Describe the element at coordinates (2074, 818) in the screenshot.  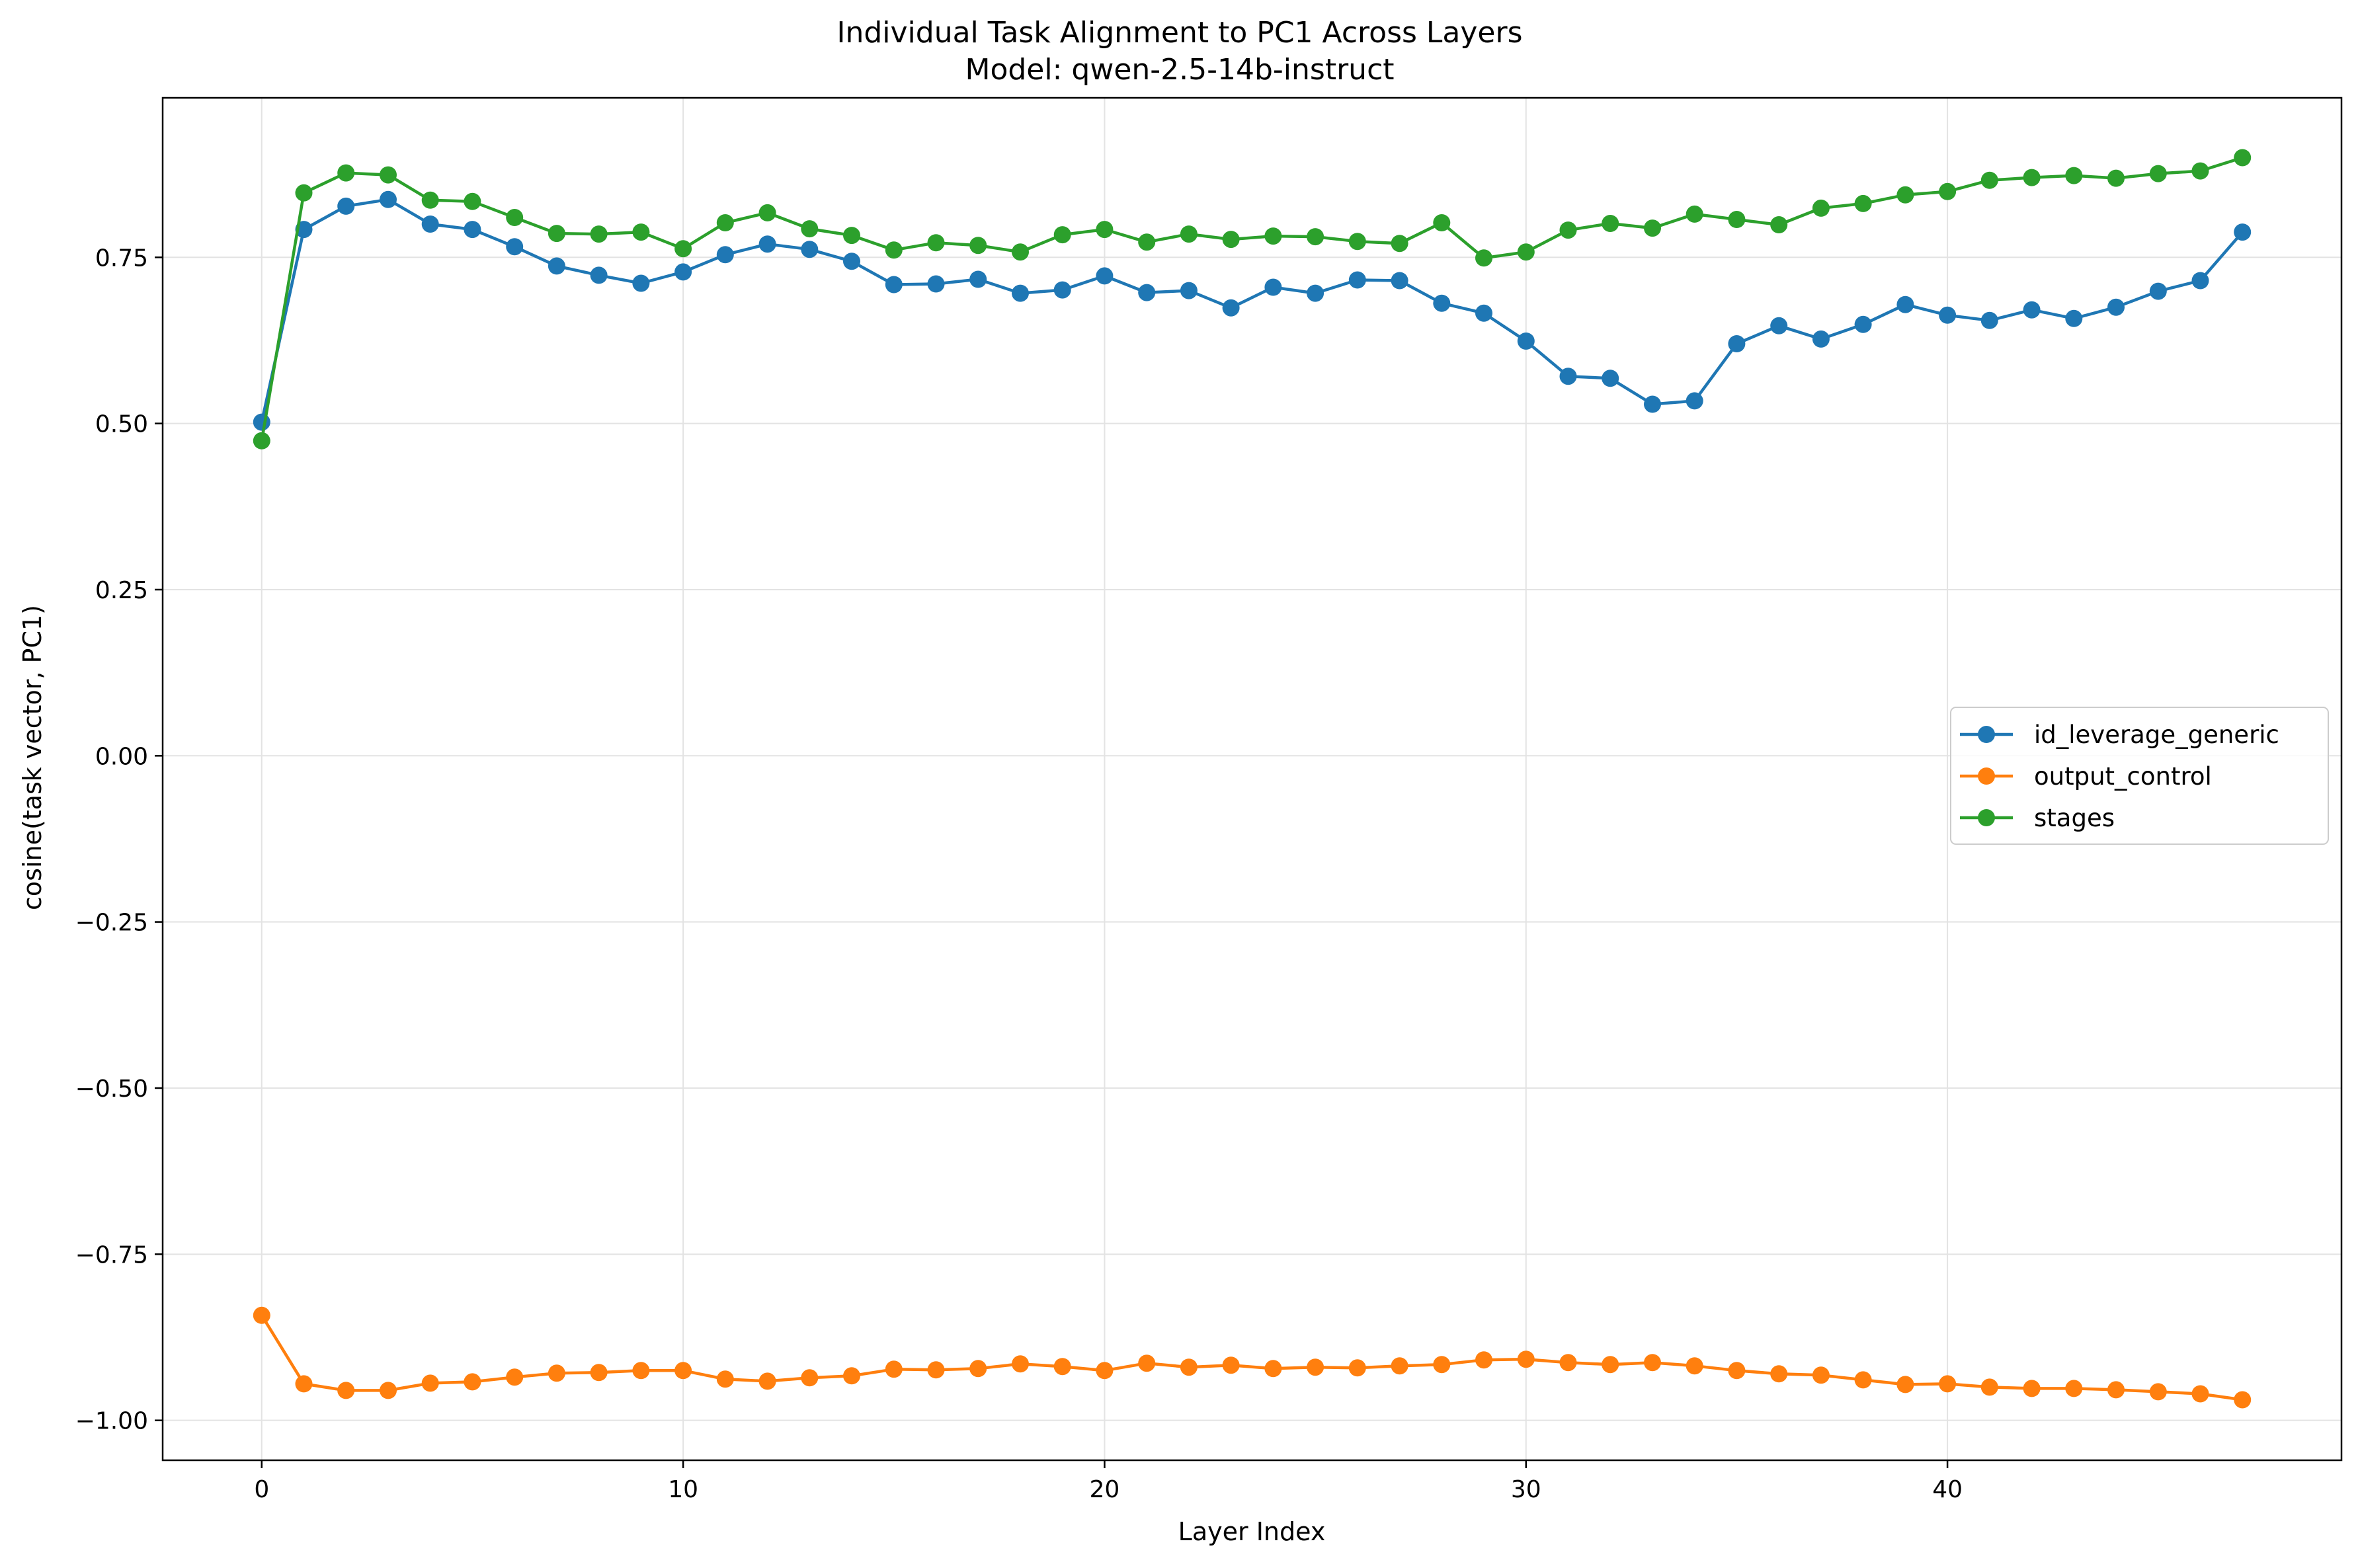
I see `legend-label: stages` at that location.